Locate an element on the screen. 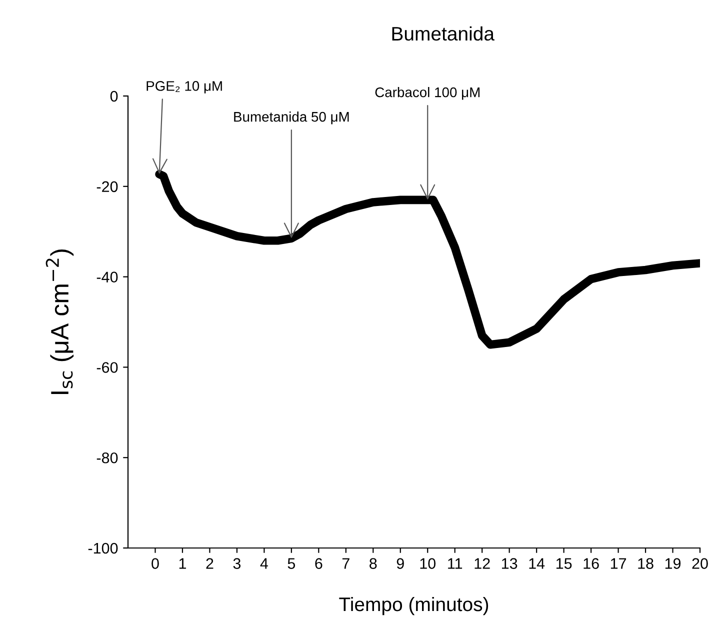 This screenshot has width=715, height=624. x-tick-label: 1 is located at coordinates (182, 563).